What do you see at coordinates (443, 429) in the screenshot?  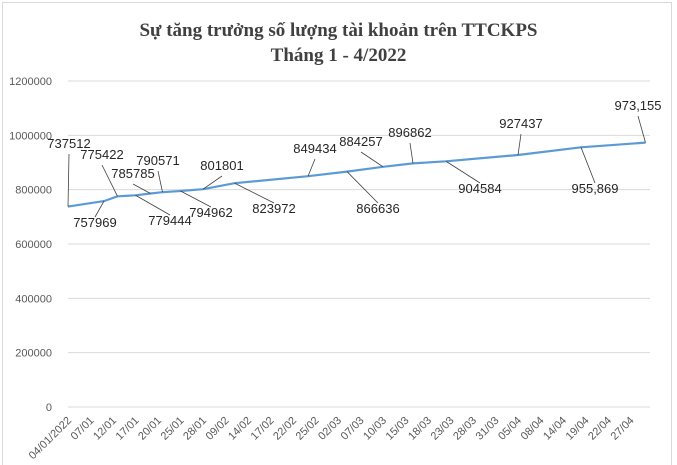 I see `x-tick-label: 23/03` at bounding box center [443, 429].